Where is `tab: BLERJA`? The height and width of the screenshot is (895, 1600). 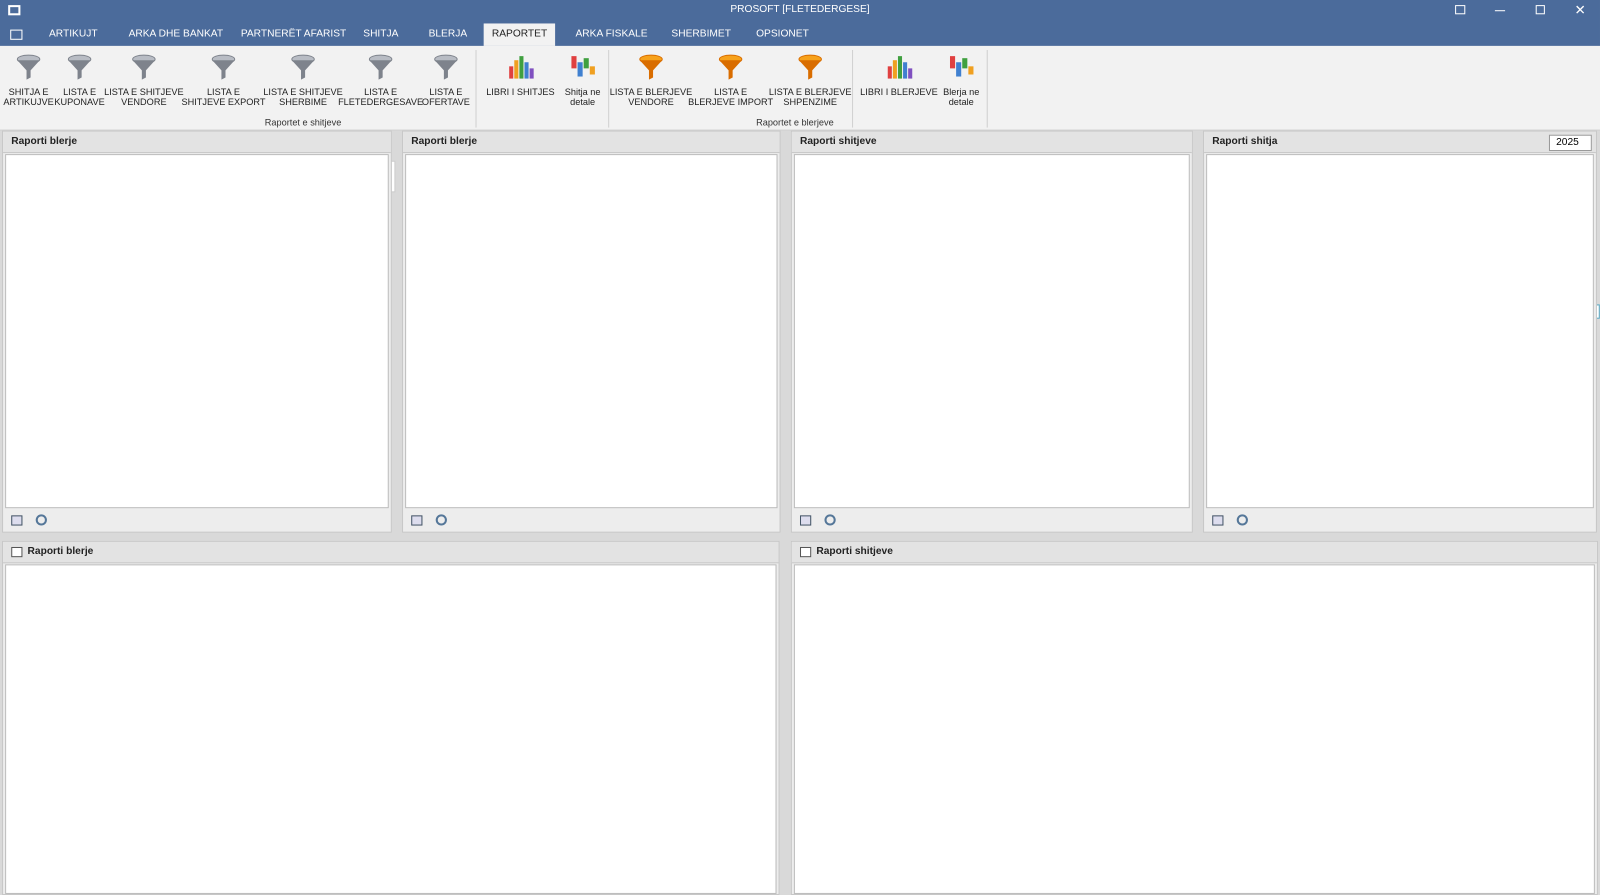
tab: BLERJA is located at coordinates (448, 34).